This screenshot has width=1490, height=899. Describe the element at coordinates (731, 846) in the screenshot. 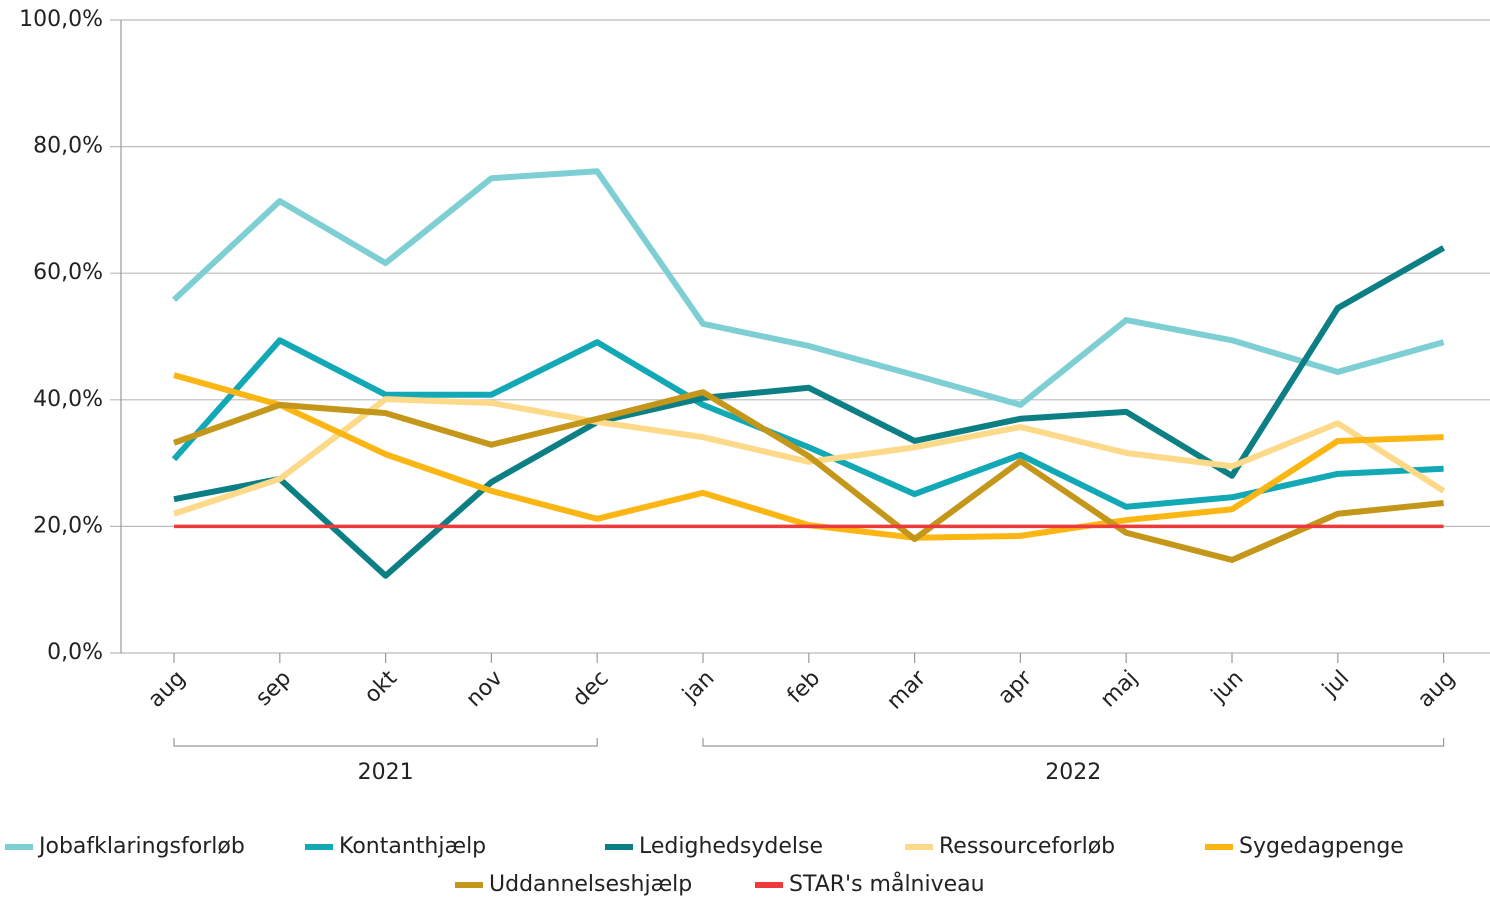

I see `legend-label: Ledighedsydelse` at that location.